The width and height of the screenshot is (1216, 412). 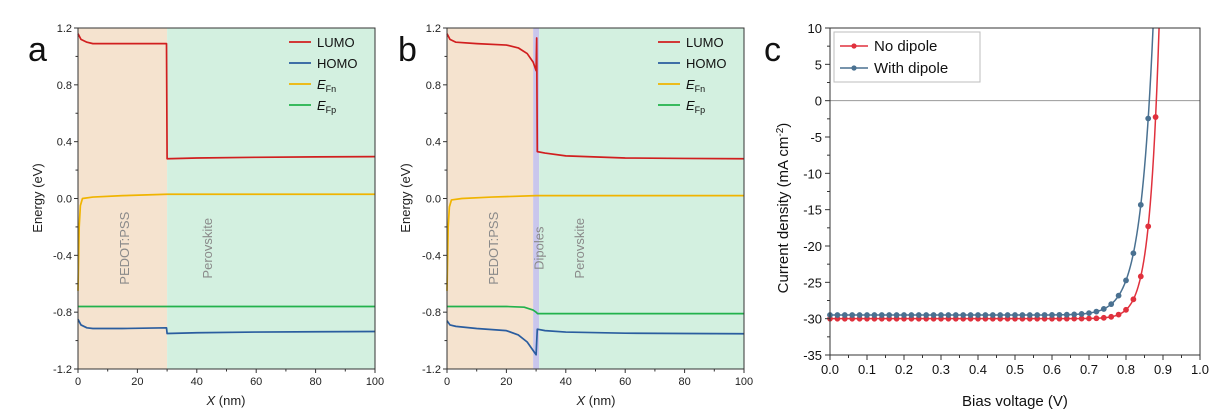 I want to click on panel-a-legend-label: EFp, so click(x=326, y=106).